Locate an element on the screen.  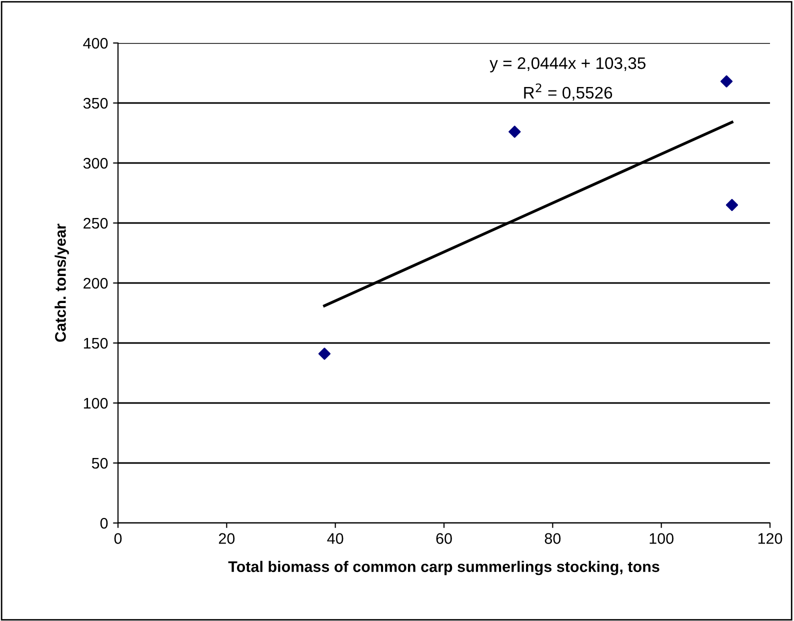
x-tick-label: 120 is located at coordinates (770, 538).